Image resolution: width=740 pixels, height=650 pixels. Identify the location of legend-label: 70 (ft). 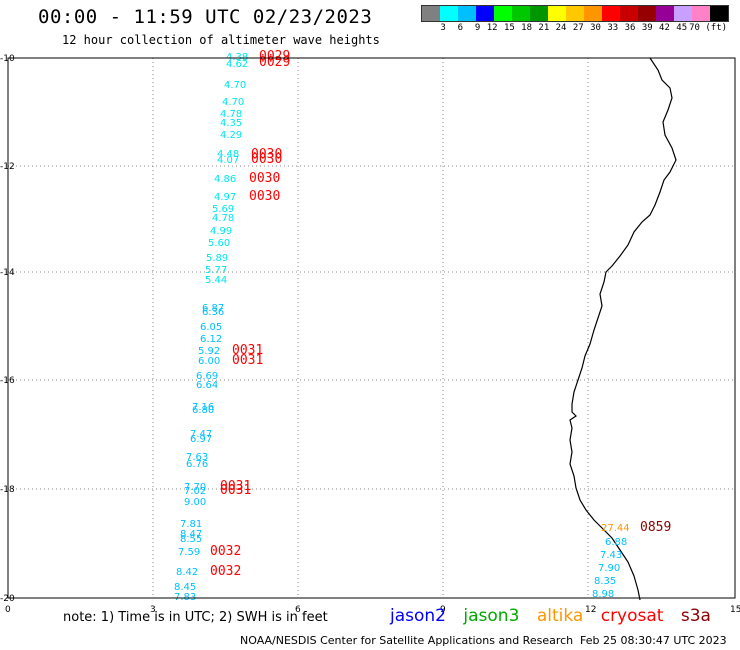
(708, 28).